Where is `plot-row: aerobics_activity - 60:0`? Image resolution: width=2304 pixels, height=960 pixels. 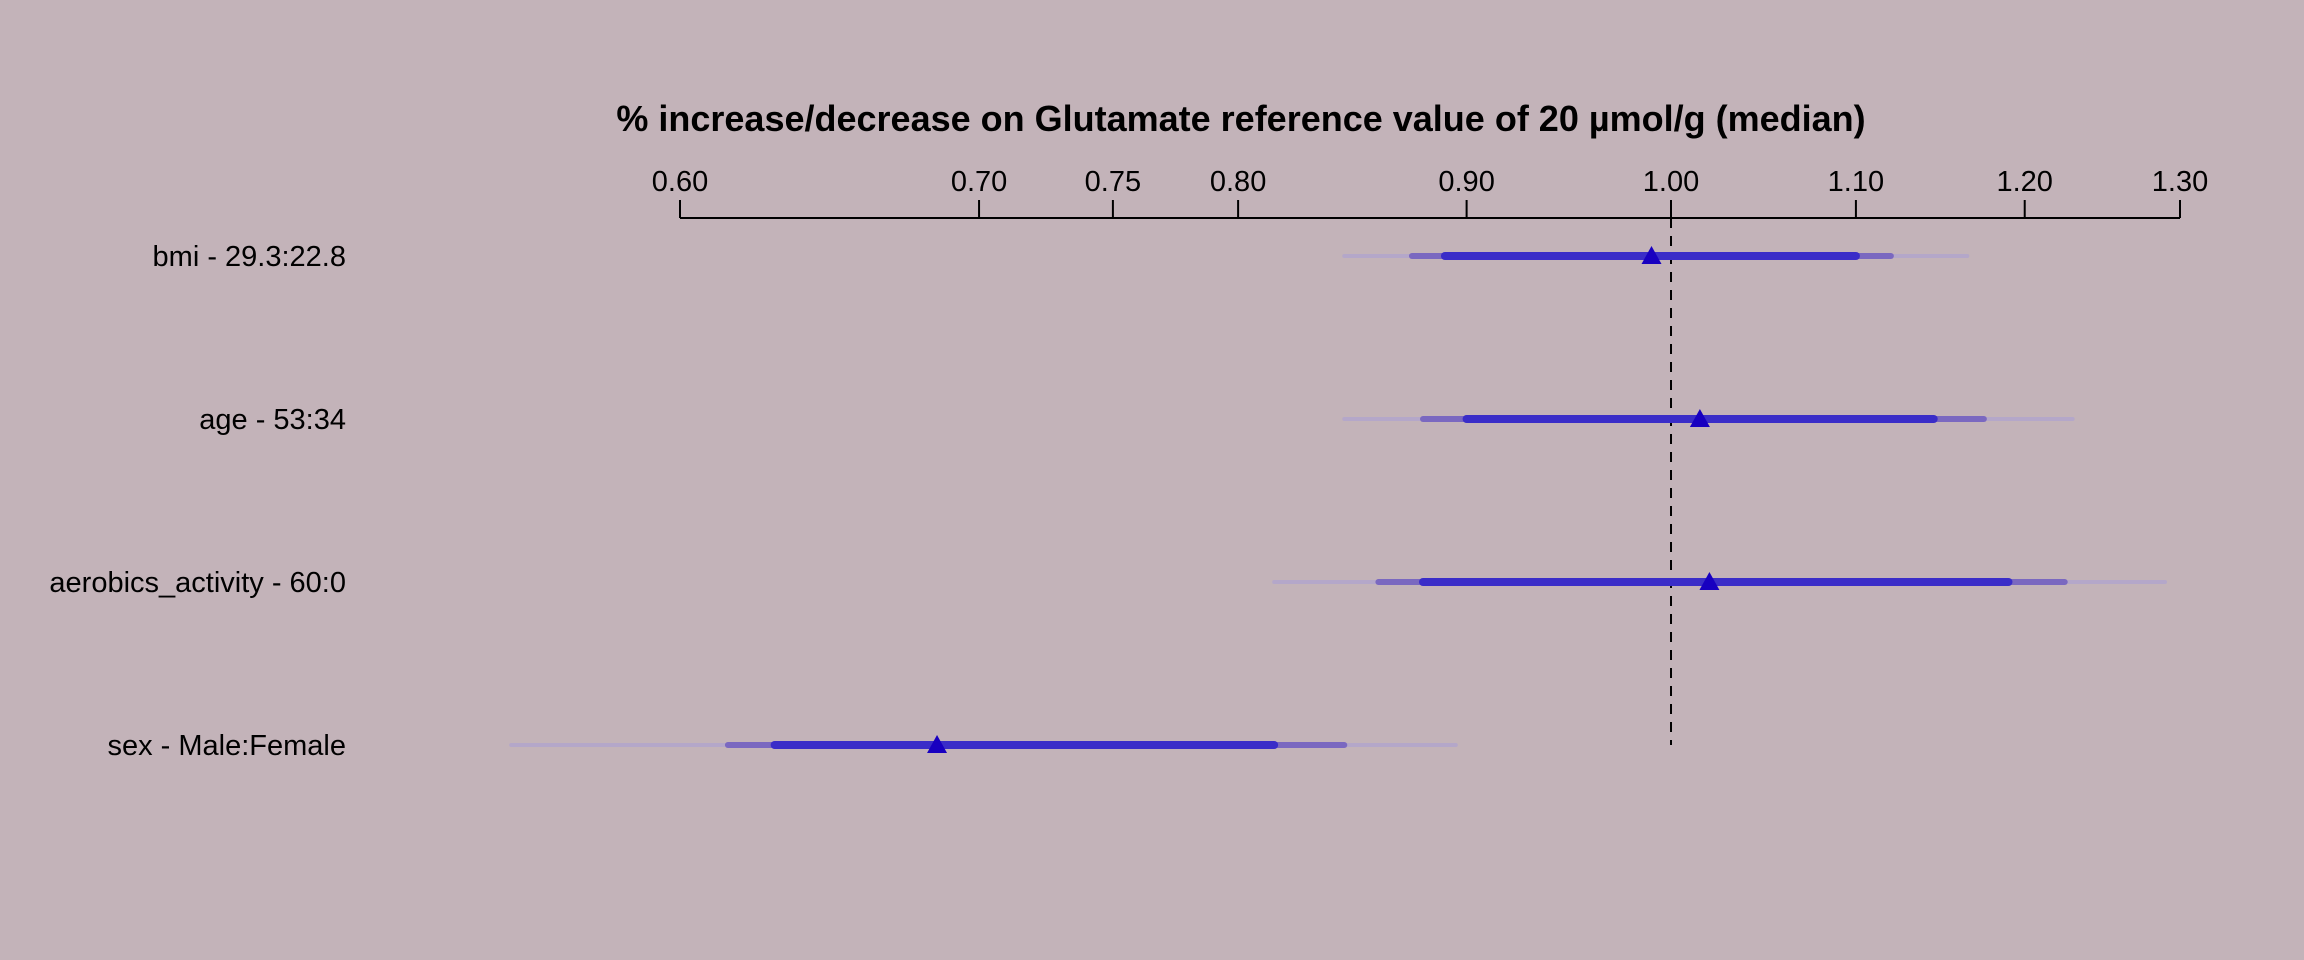
plot-row: aerobics_activity - 60:0 is located at coordinates (1108, 583).